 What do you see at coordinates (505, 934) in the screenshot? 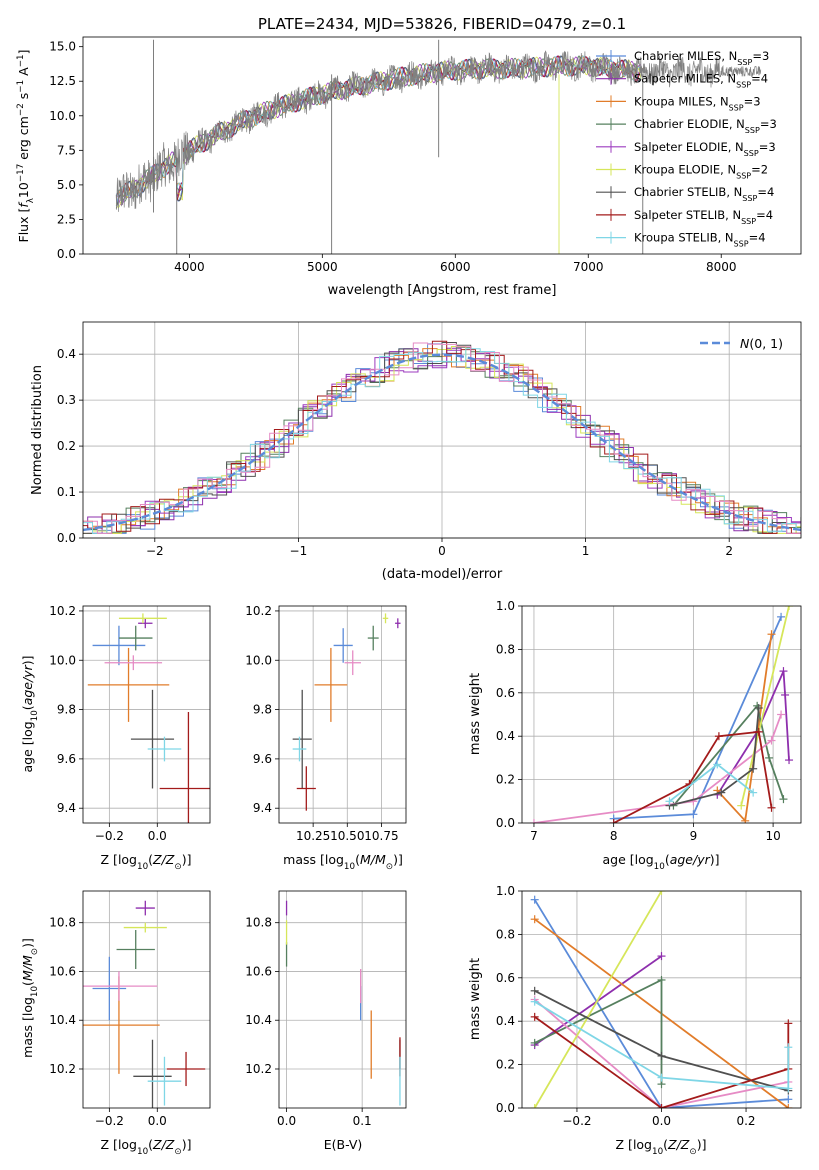
I see `z-weight-ytick-label: 0.8` at bounding box center [505, 934].